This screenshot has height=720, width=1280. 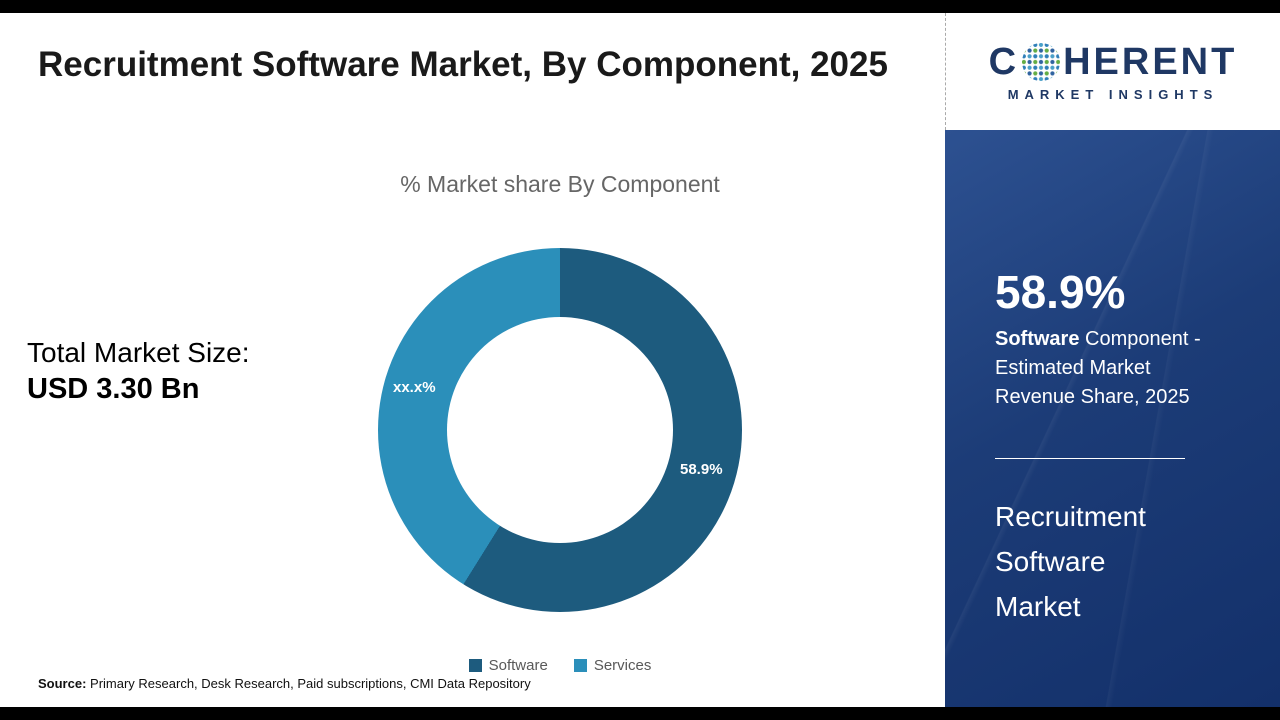 I want to click on donut-chart: 58.9% xx.x%, so click(x=560, y=430).